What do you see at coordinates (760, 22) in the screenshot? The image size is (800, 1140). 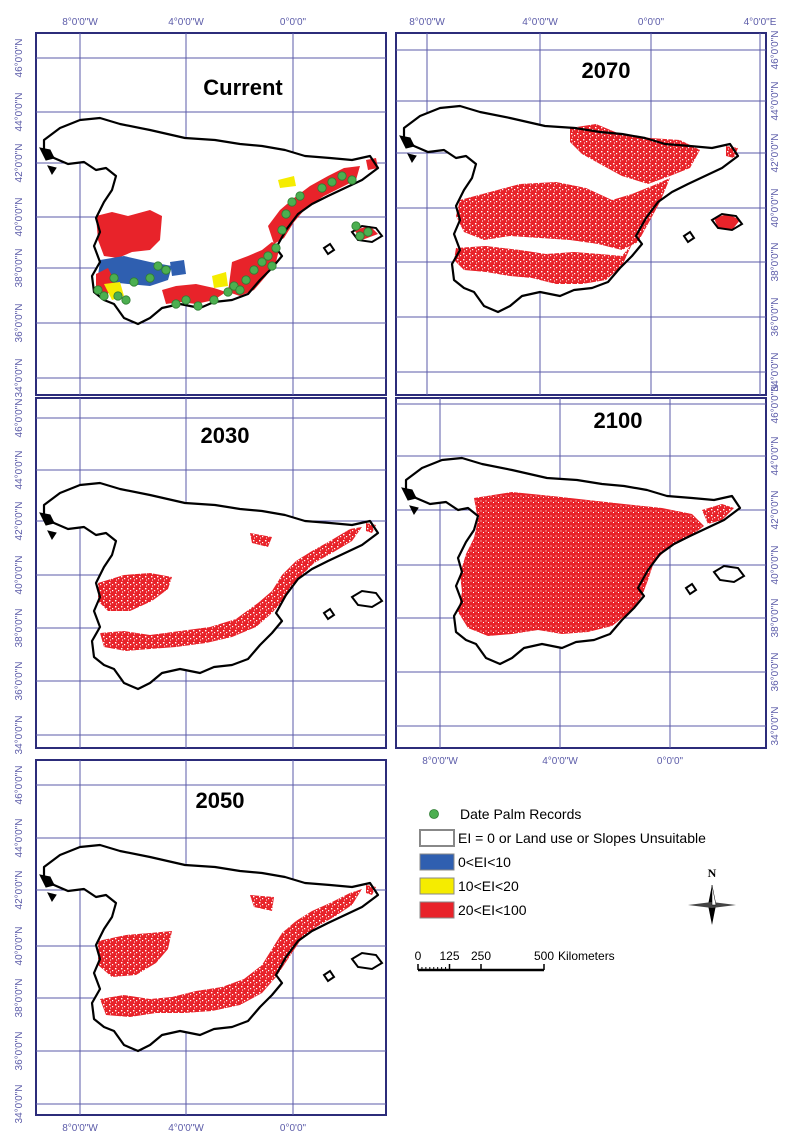 I see `longitude-tick-label: 4°0'0"E` at bounding box center [760, 22].